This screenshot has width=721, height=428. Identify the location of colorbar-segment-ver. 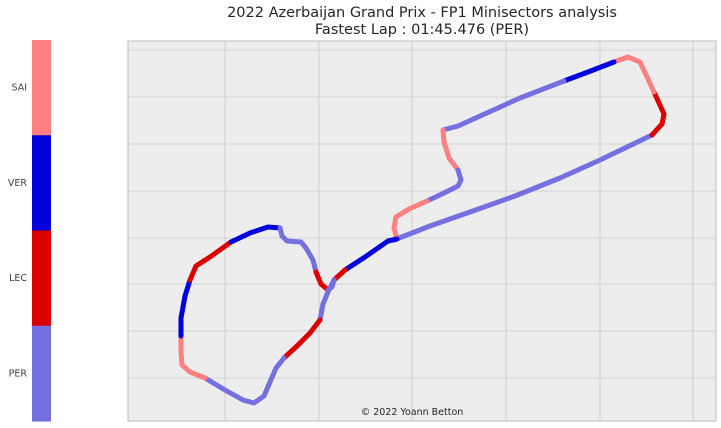
(41, 183).